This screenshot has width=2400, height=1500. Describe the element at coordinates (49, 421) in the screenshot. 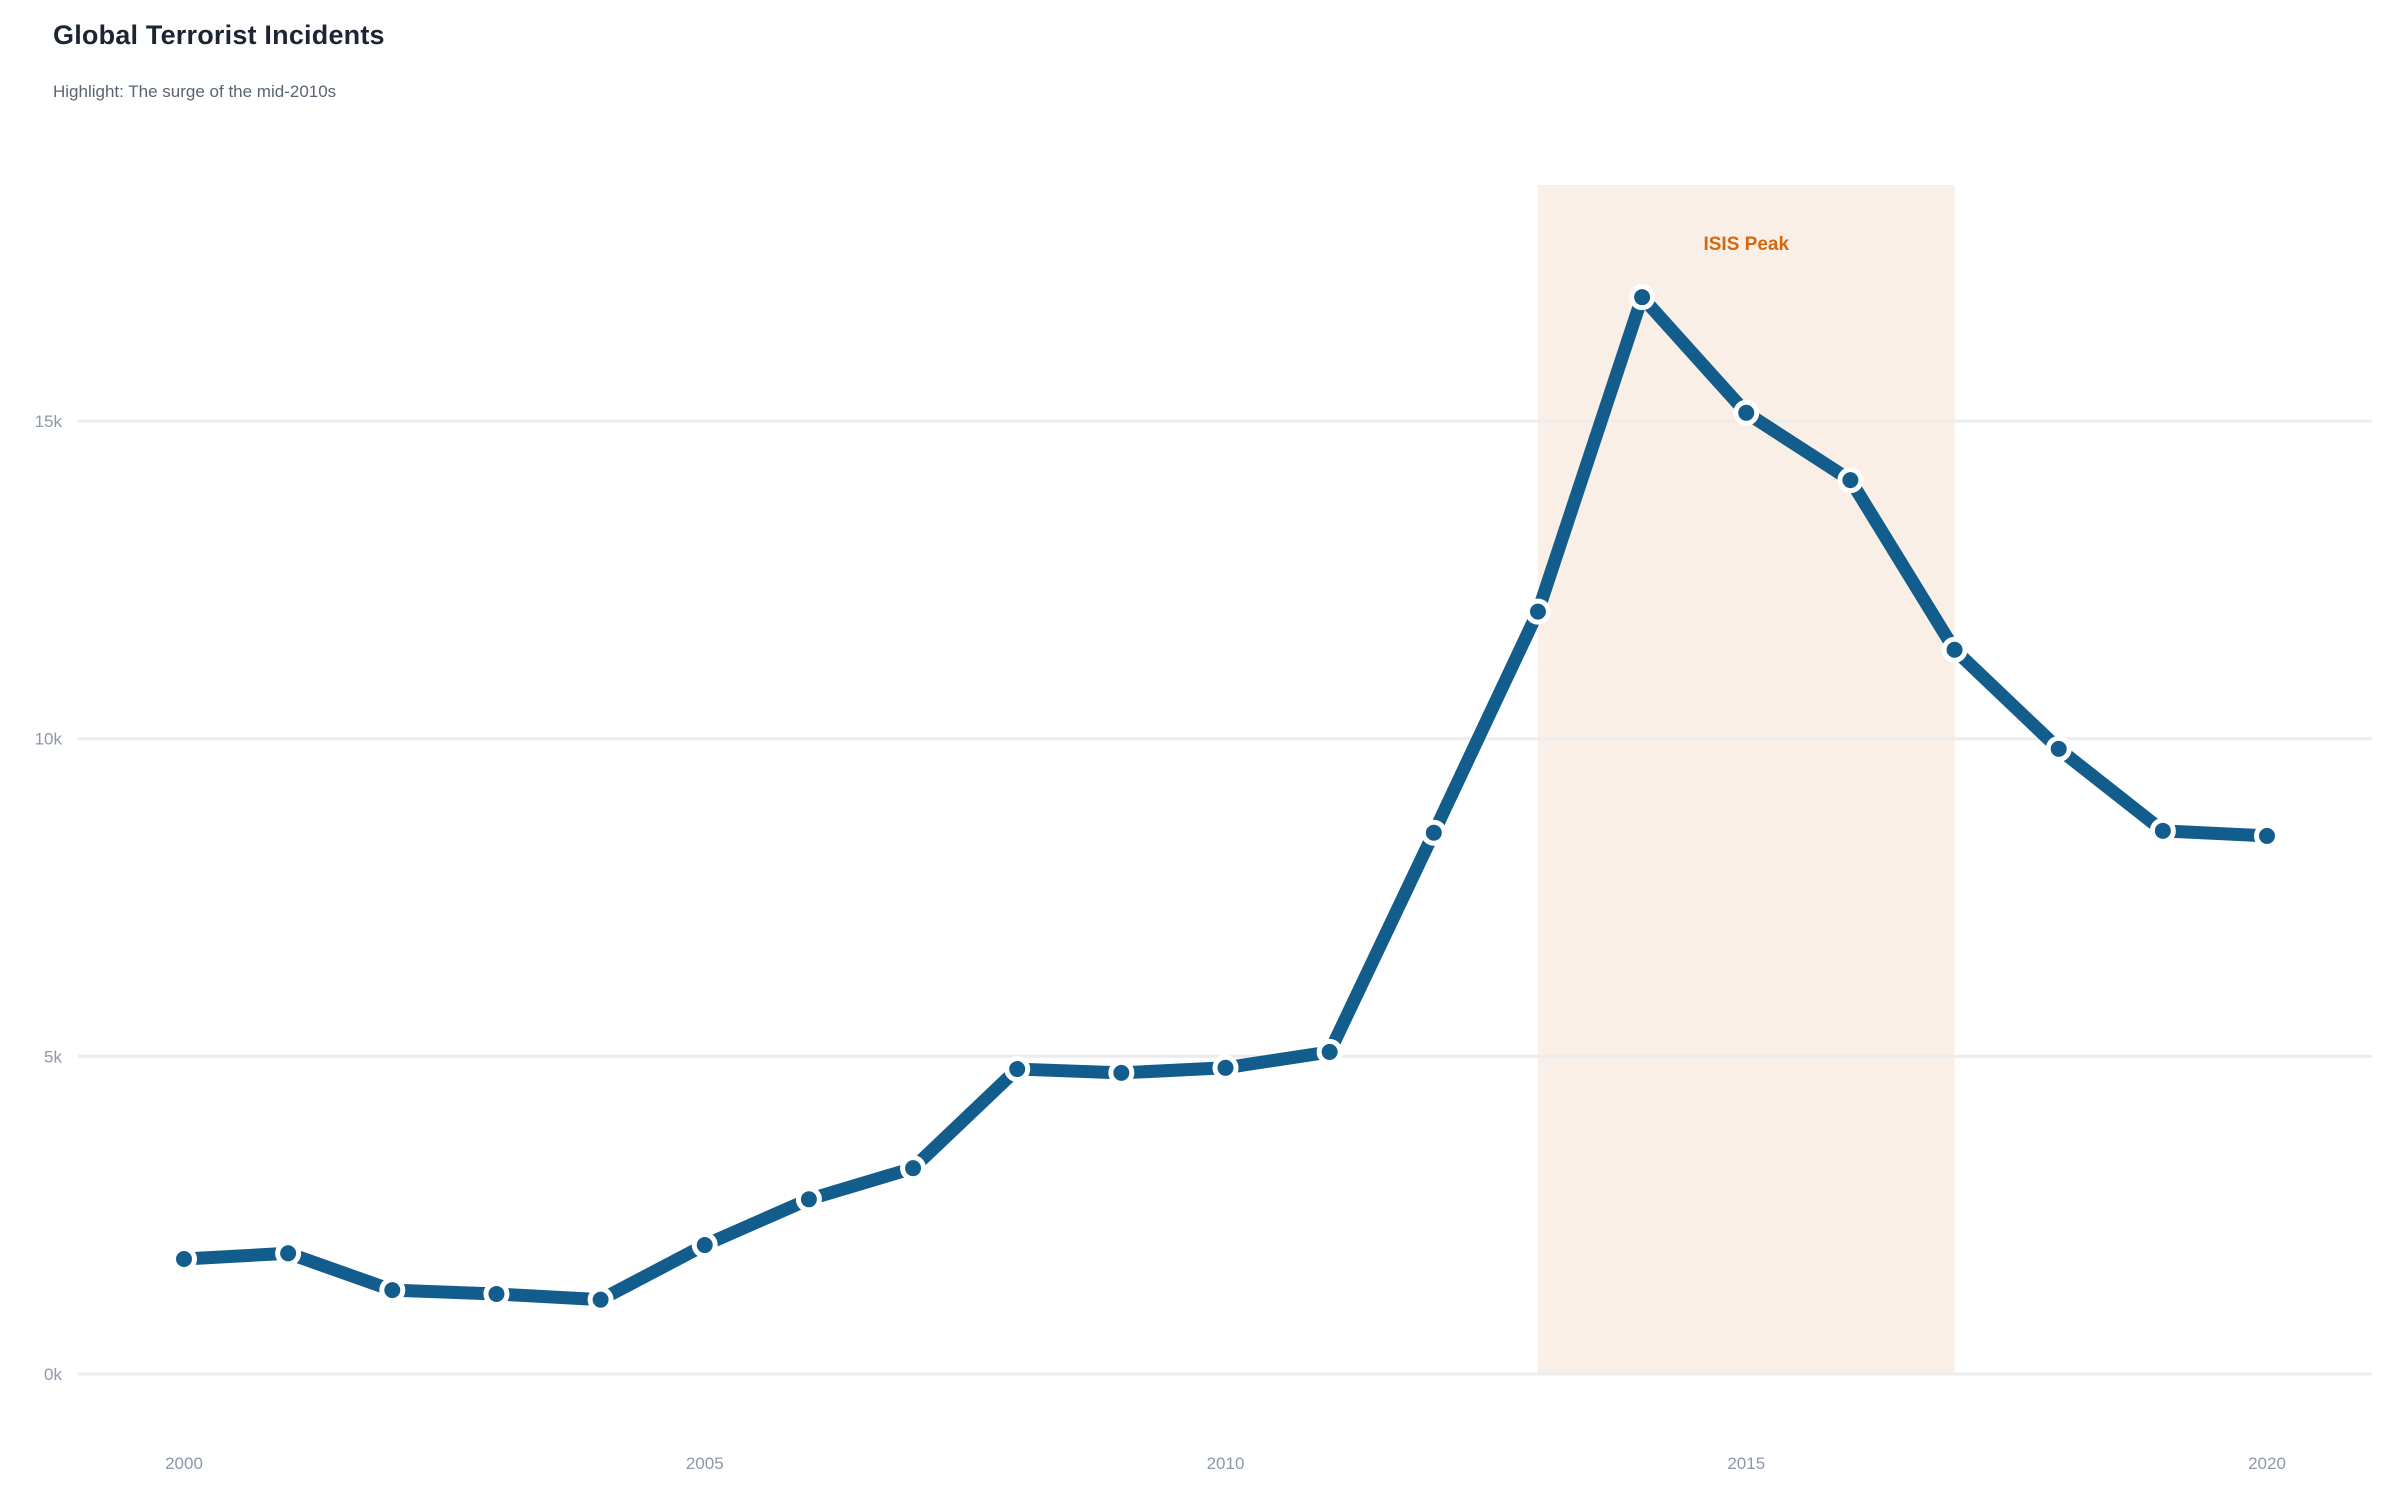

I see `y-tick-label: 15k` at that location.